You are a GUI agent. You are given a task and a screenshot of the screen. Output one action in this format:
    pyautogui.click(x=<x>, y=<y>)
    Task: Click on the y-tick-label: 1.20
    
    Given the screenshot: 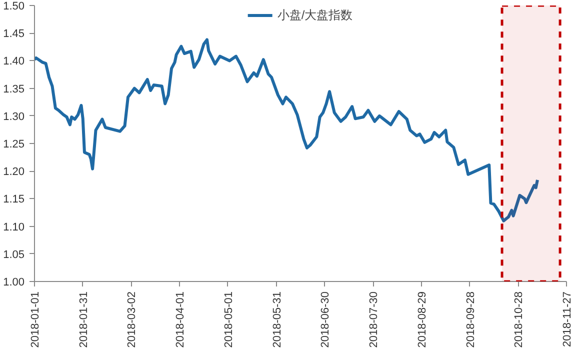 What is the action you would take?
    pyautogui.click(x=14, y=172)
    